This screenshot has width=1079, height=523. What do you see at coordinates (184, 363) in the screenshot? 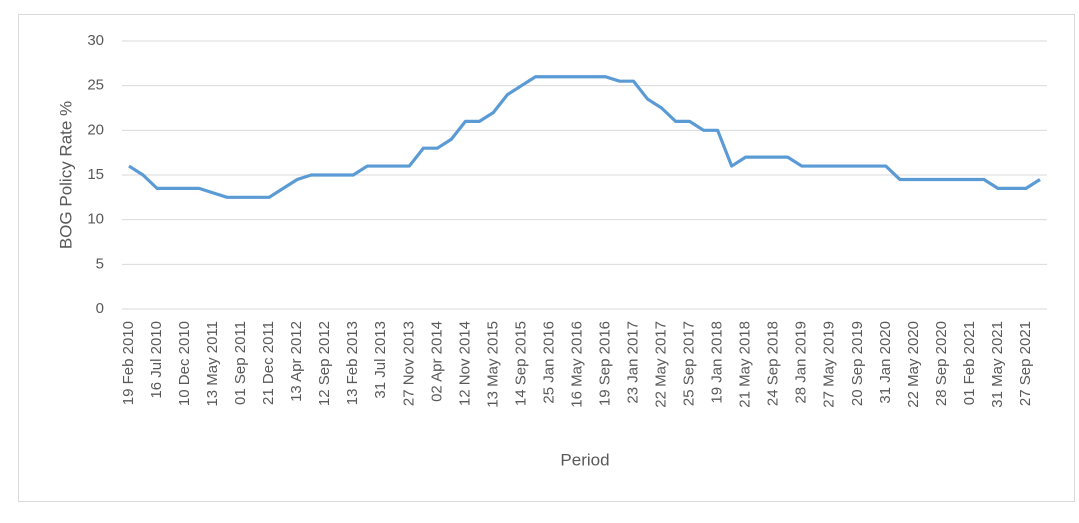
I see `x-tick-label: 10 Dec 2010` at bounding box center [184, 363].